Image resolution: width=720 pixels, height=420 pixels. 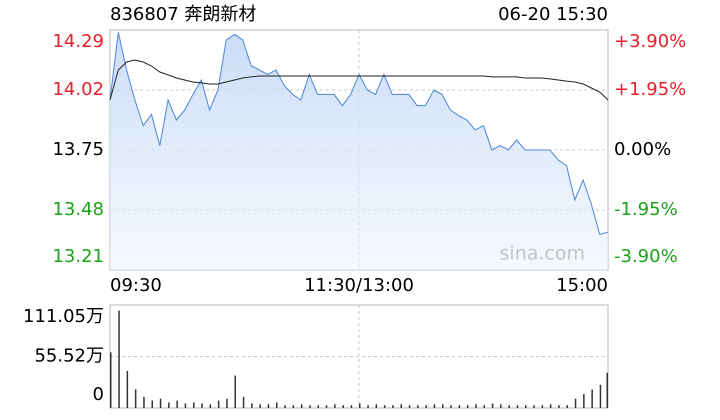 I want to click on y2-tick-label: 0.00%, so click(x=642, y=149).